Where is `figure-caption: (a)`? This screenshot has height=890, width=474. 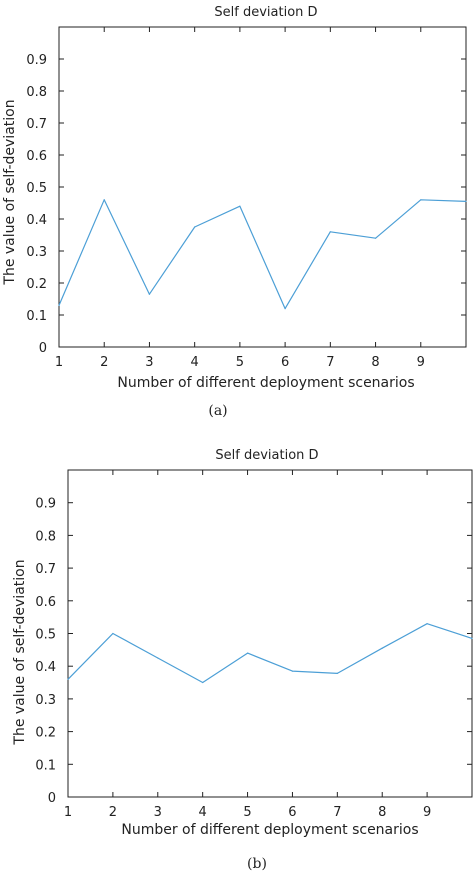 figure-caption: (a) is located at coordinates (217, 411).